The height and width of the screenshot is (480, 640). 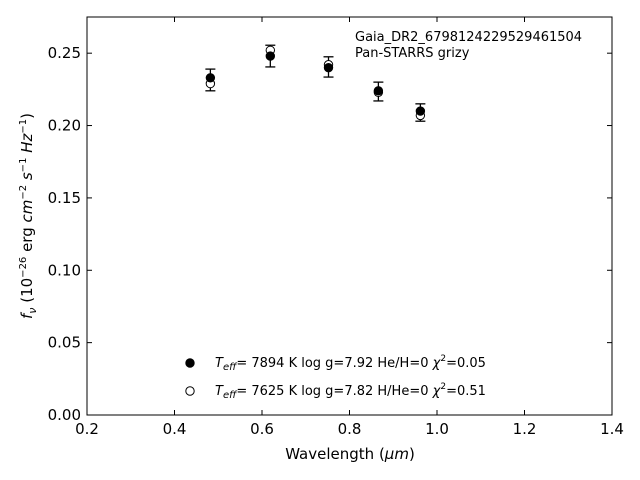 I want to click on legend-2-eff: eff, so click(x=230, y=395).